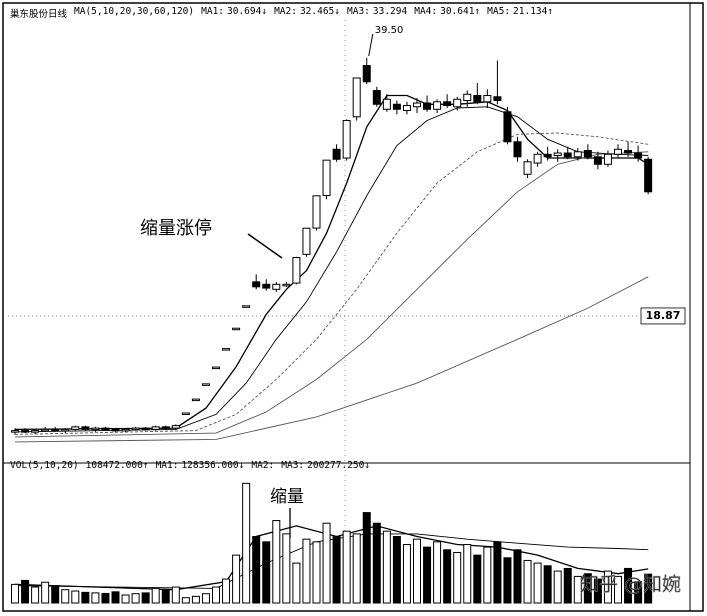  What do you see at coordinates (265, 246) in the screenshot?
I see `annotation-pointer` at bounding box center [265, 246].